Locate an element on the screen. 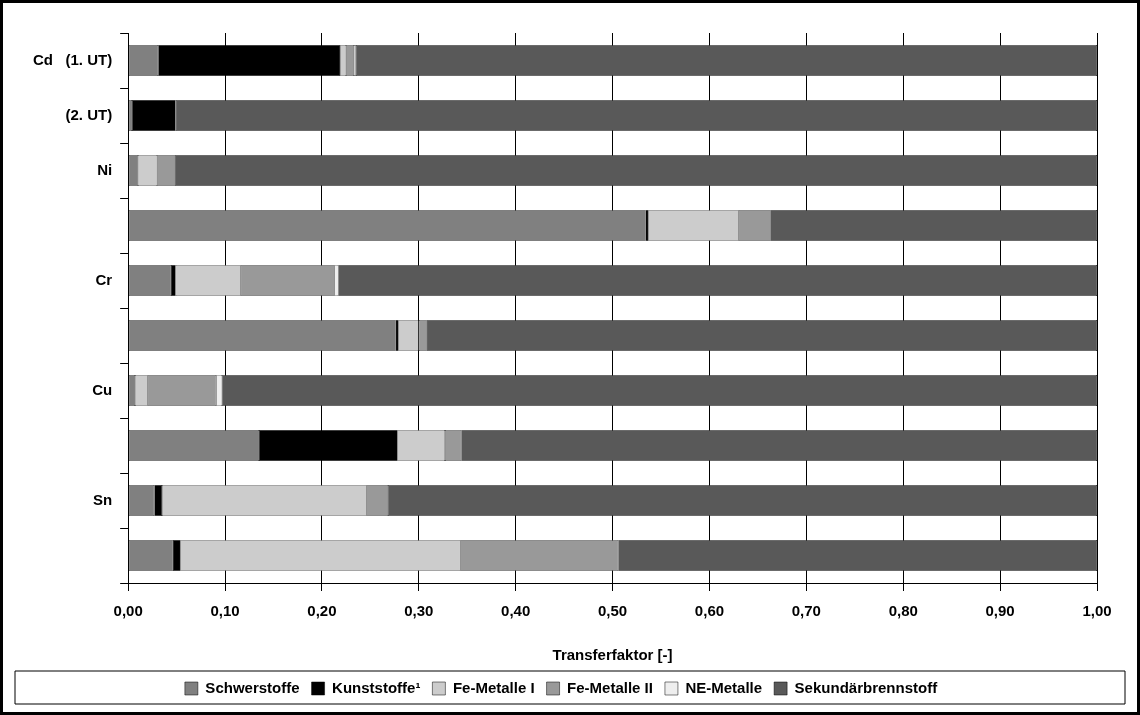 The width and height of the screenshot is (1140, 715). x-tick-label: 0,50 is located at coordinates (612, 611).